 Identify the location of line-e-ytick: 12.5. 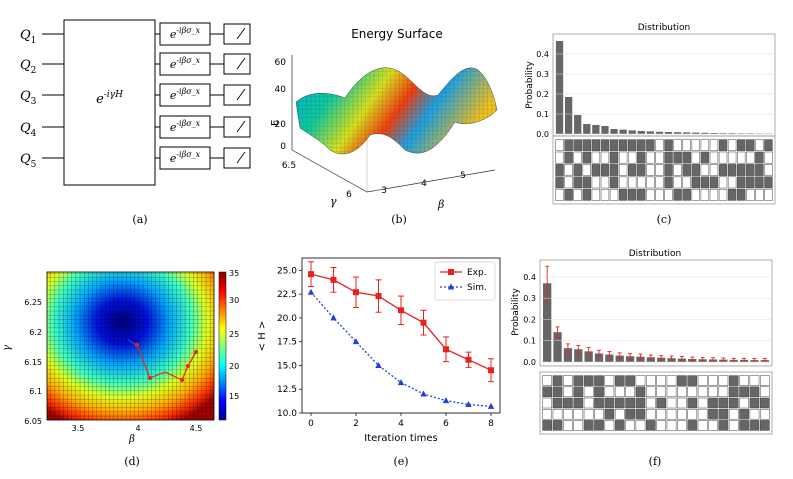
(287, 390).